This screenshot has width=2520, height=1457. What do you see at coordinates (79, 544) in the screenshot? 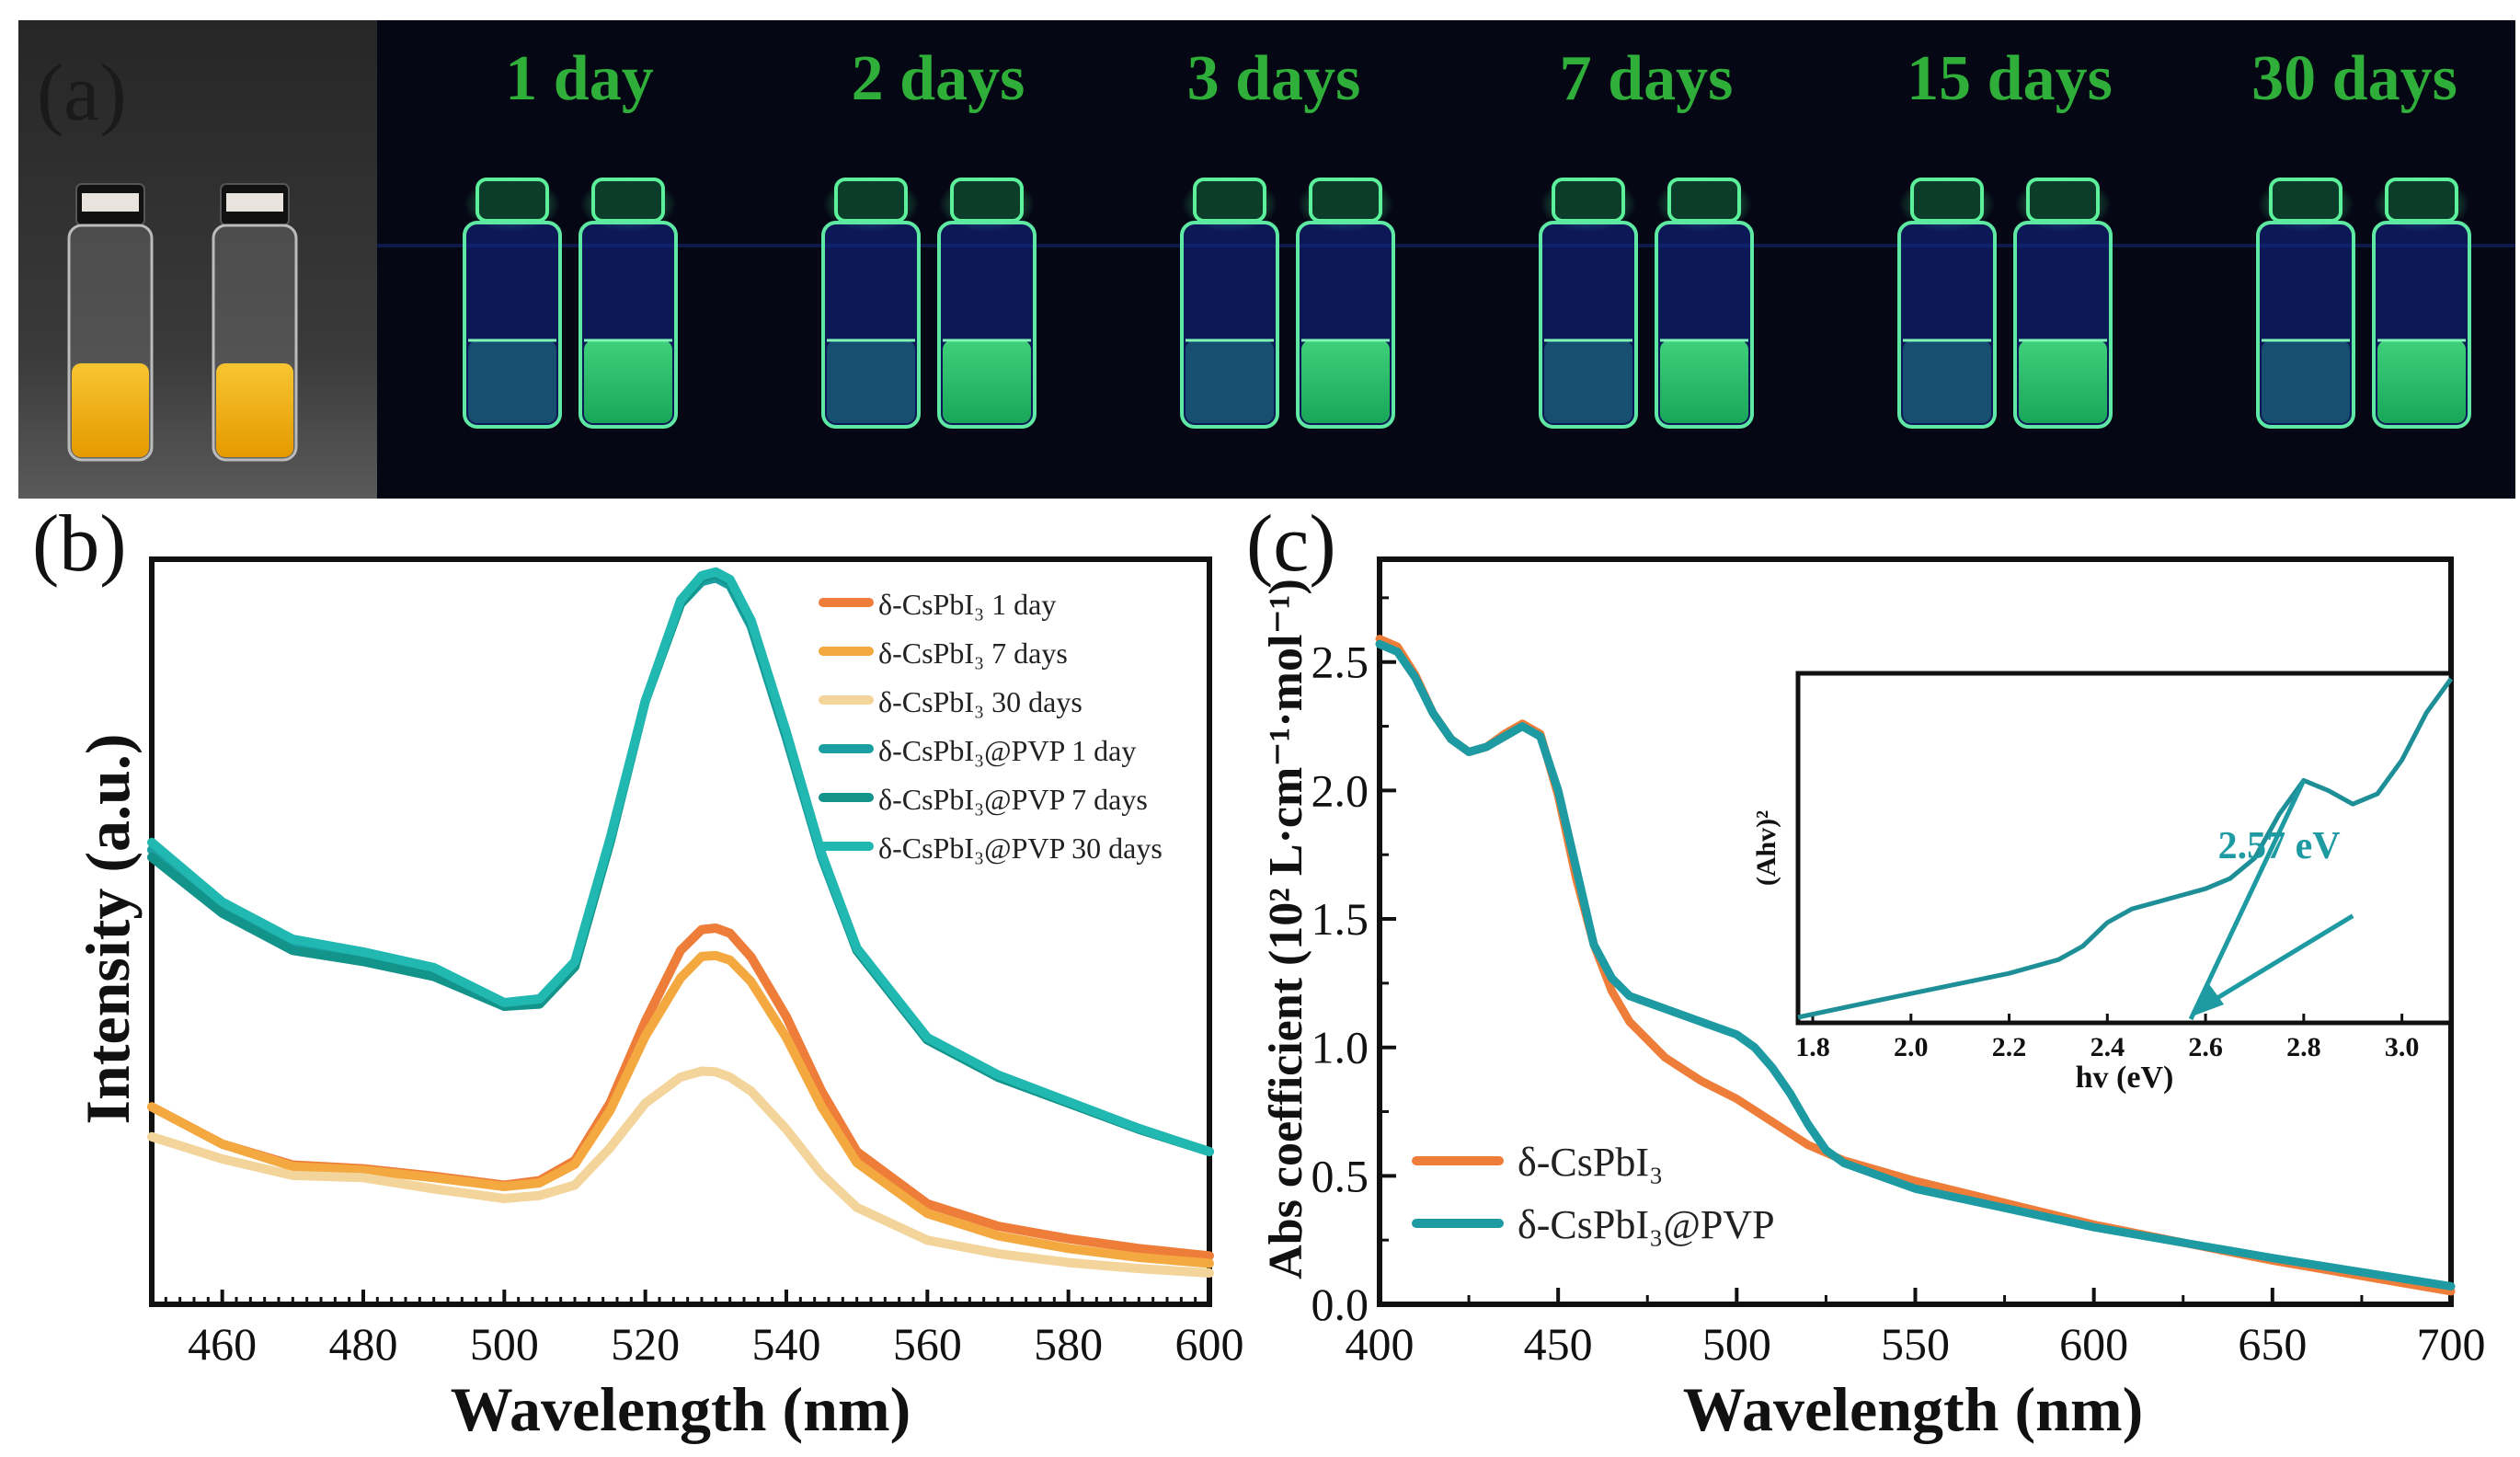
I see `panel-label-b: (b)` at bounding box center [79, 544].